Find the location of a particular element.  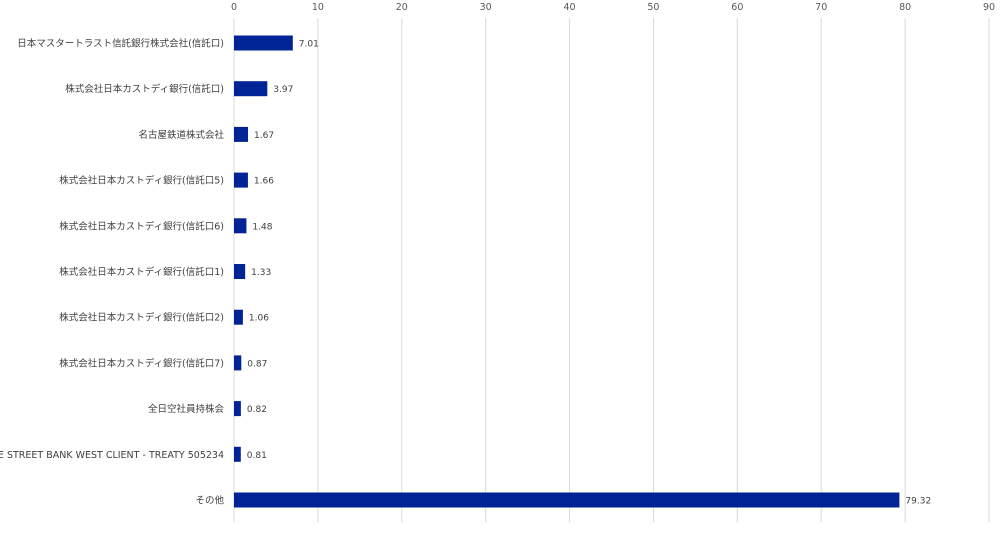

category-label: 株式会社日本カストディ銀行(信託口6) is located at coordinates (141, 226).